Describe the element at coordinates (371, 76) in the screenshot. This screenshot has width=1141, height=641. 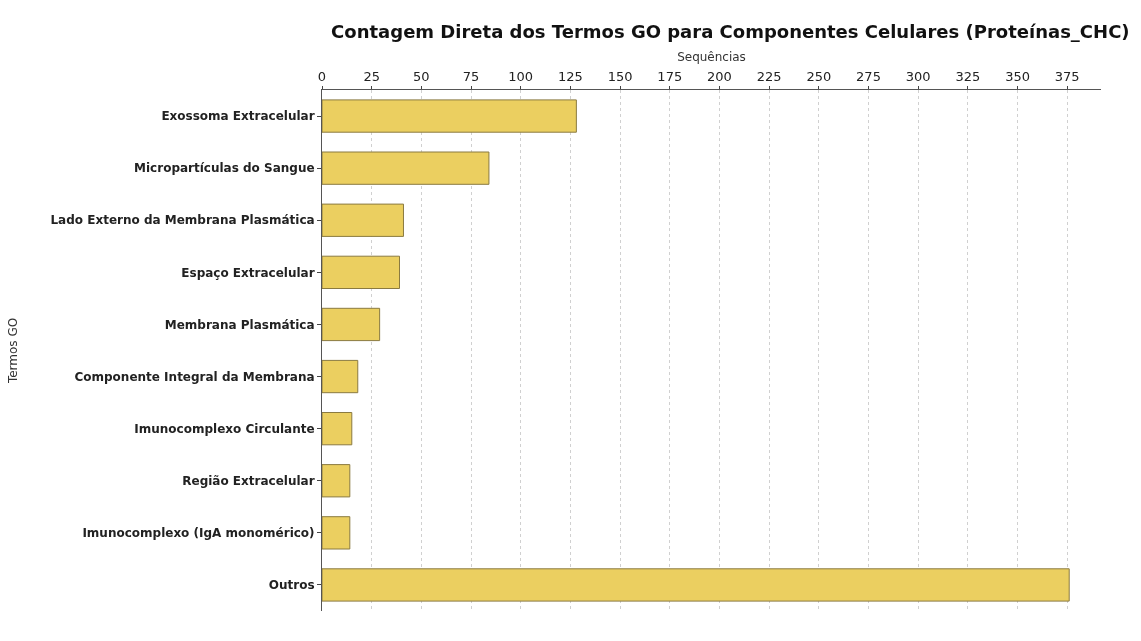
I see `x-tick-label: 25` at that location.